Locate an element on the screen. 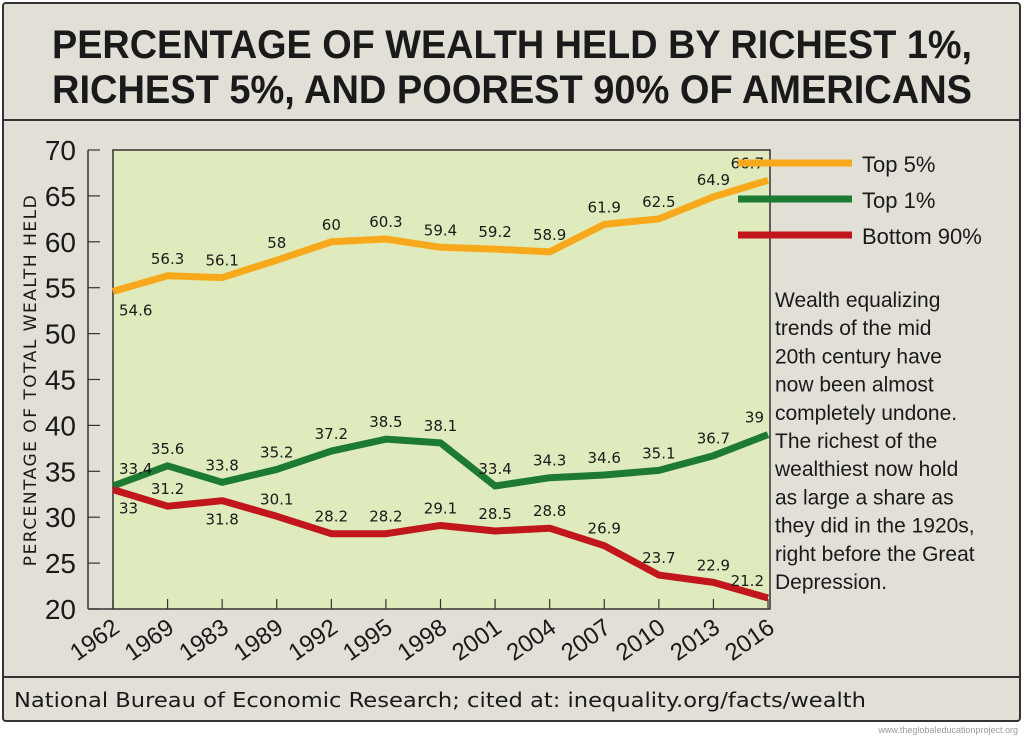 The width and height of the screenshot is (1024, 738). data-label-top-1: 37.2 is located at coordinates (331, 434).